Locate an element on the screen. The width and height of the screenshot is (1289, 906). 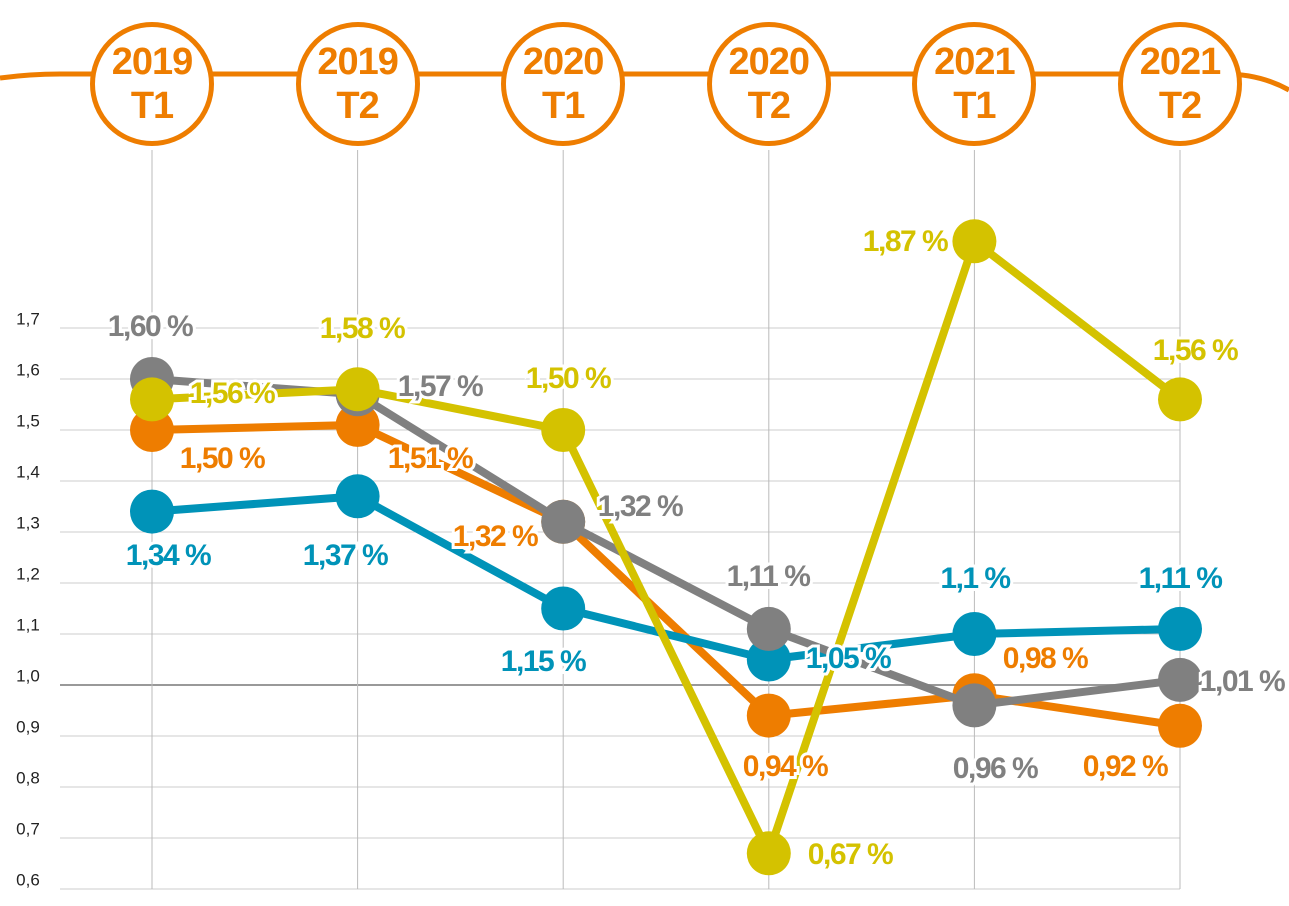
data-label: 1,87 % is located at coordinates (905, 241).